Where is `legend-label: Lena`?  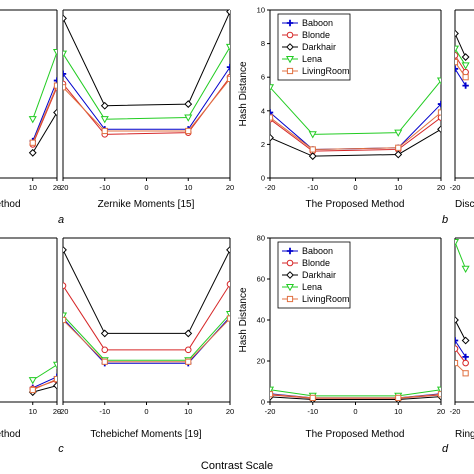 legend-label: Lena is located at coordinates (312, 287).